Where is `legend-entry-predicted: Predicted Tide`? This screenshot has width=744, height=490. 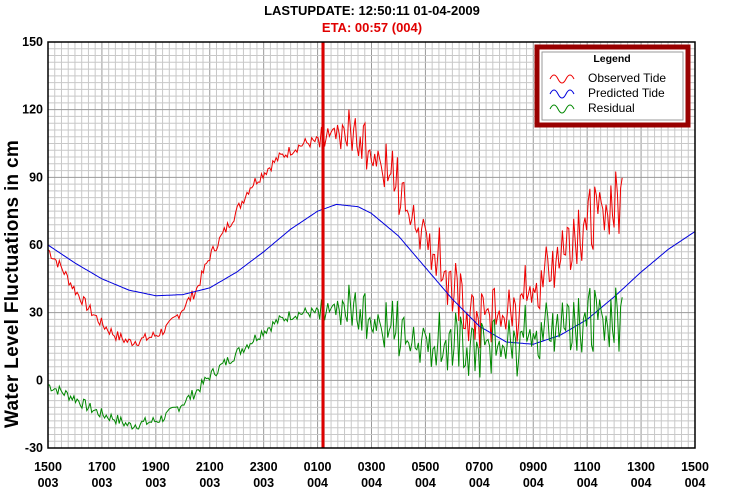 legend-entry-predicted: Predicted Tide is located at coordinates (626, 93).